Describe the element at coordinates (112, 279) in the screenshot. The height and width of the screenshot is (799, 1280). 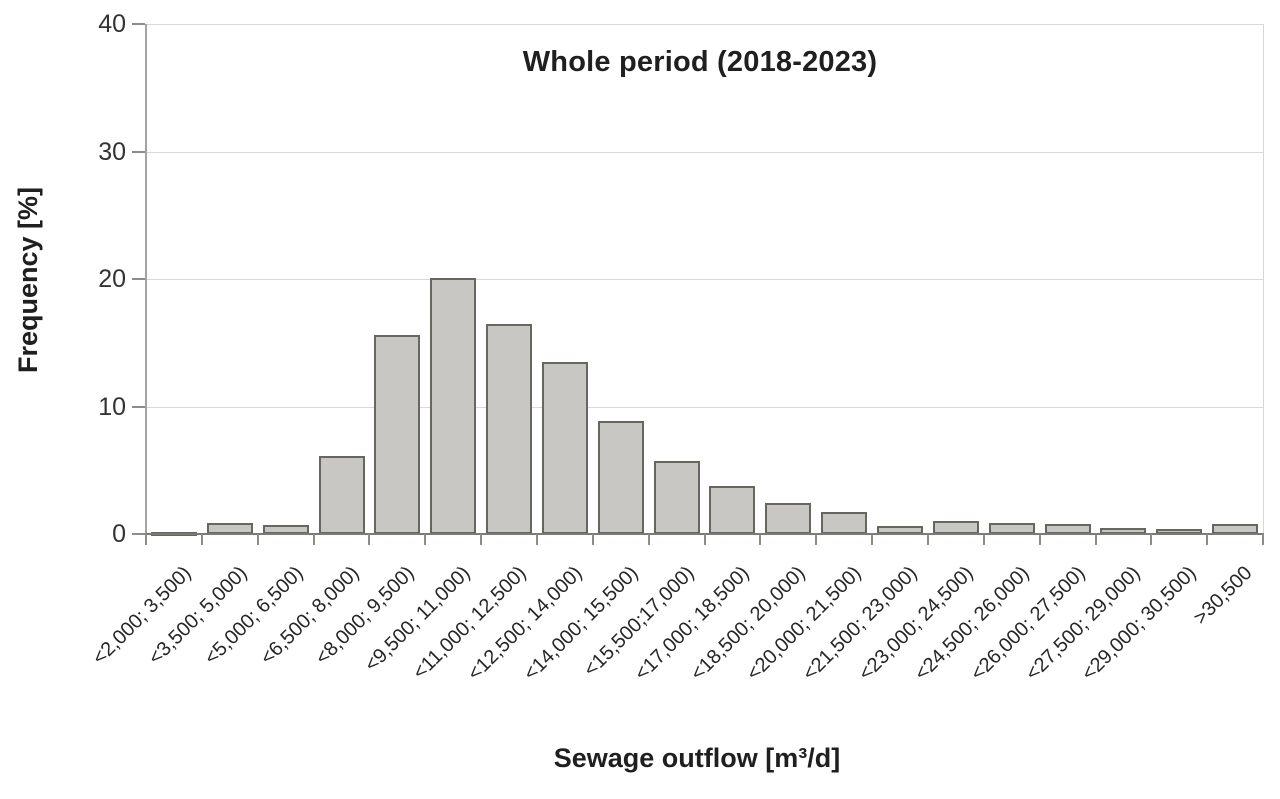
I see `y-tick-label: 20` at that location.